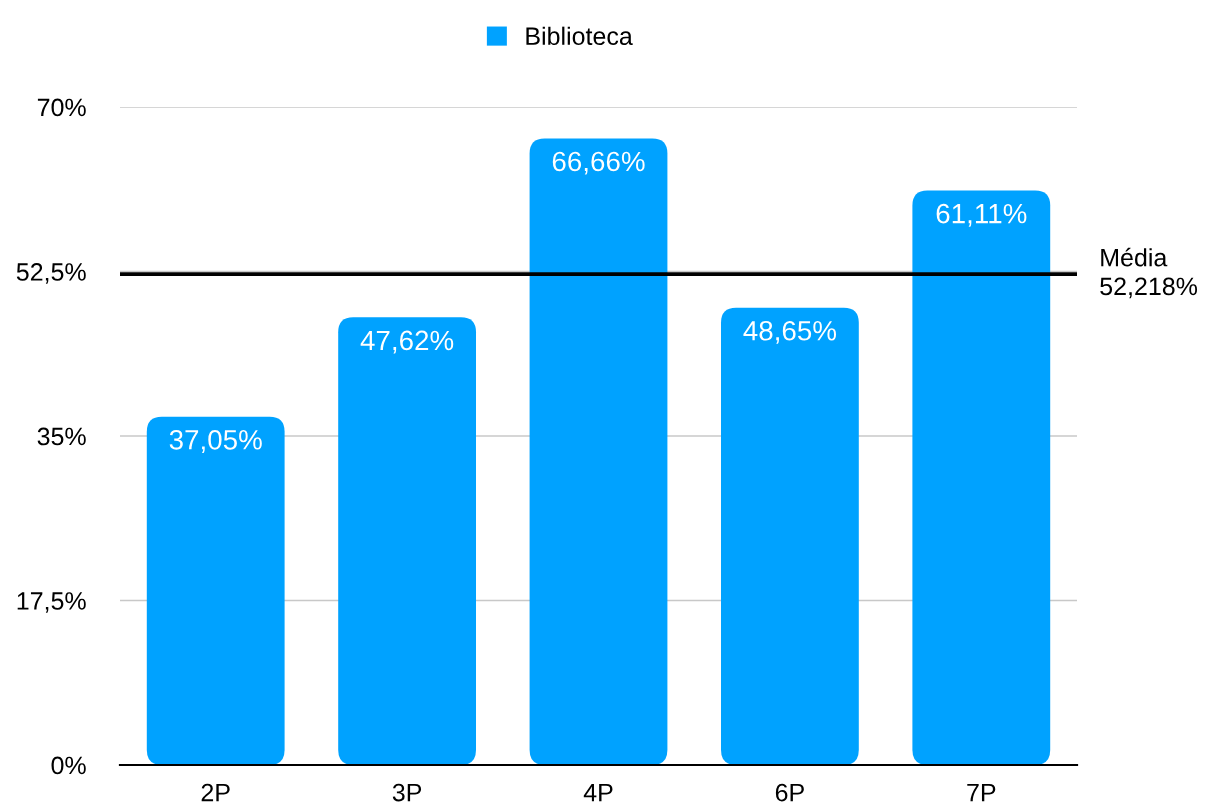  Describe the element at coordinates (407, 342) in the screenshot. I see `data-label: 47,62%` at that location.